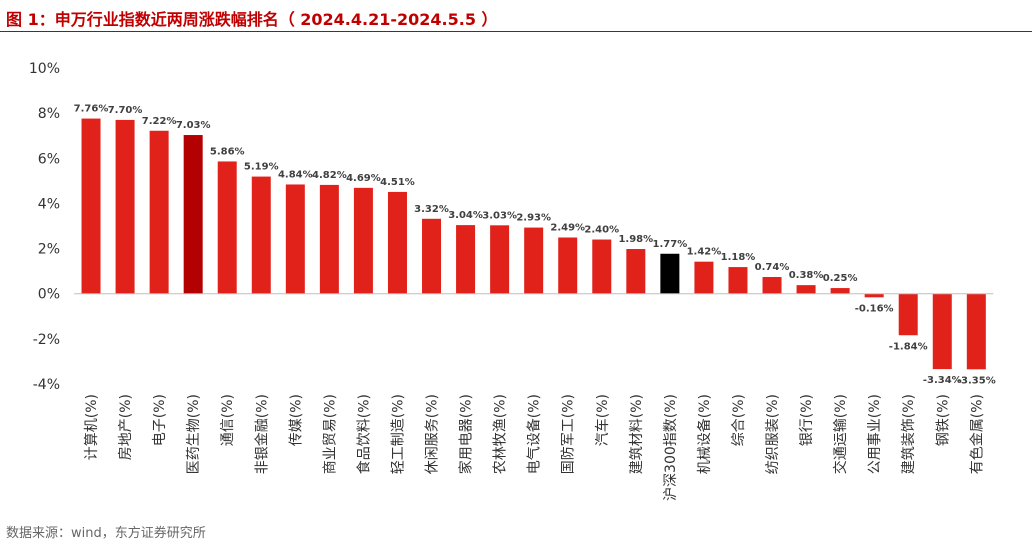  Describe the element at coordinates (976, 380) in the screenshot. I see `bar-value-label: -3.35%` at that location.